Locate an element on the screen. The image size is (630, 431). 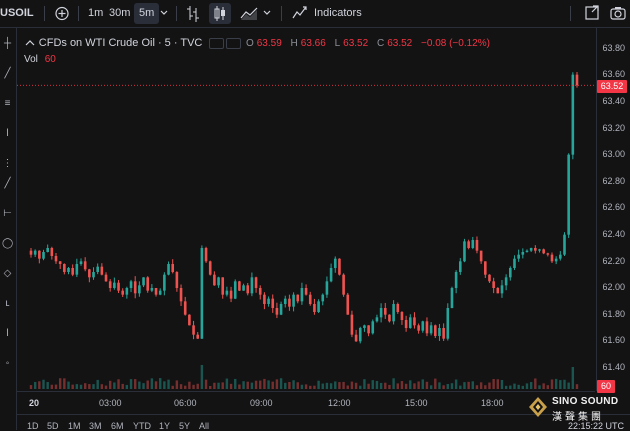
trend-line-icon: ╱ is located at coordinates (7, 73).